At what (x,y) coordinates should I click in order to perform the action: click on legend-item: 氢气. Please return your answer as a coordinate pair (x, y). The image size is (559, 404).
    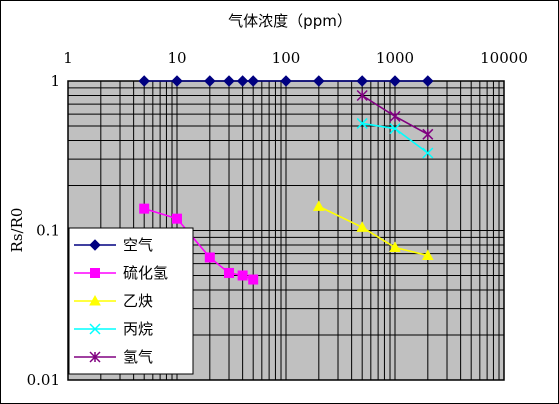
    Looking at the image, I should click on (113, 357).